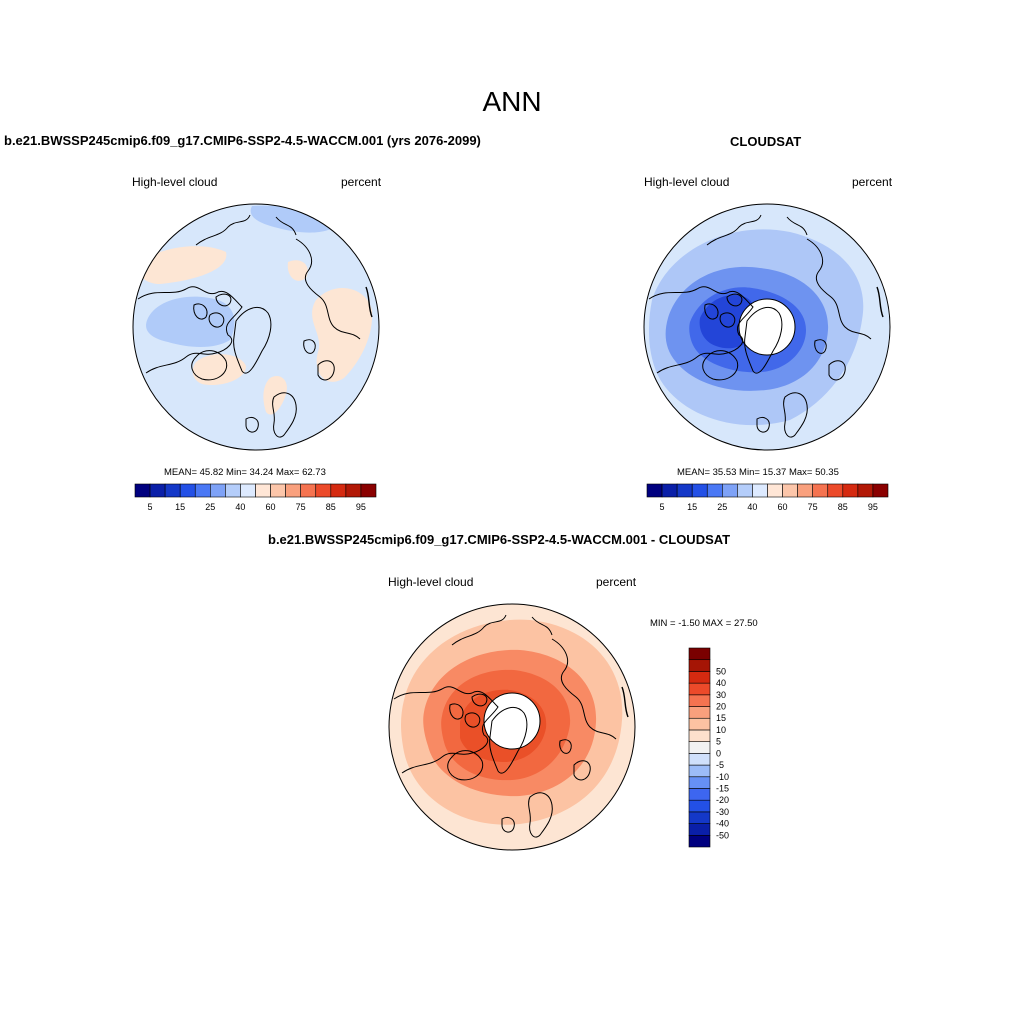 This screenshot has width=1024, height=1024. Describe the element at coordinates (210, 507) in the screenshot. I see `colorbar-model-tick-label: 25` at that location.